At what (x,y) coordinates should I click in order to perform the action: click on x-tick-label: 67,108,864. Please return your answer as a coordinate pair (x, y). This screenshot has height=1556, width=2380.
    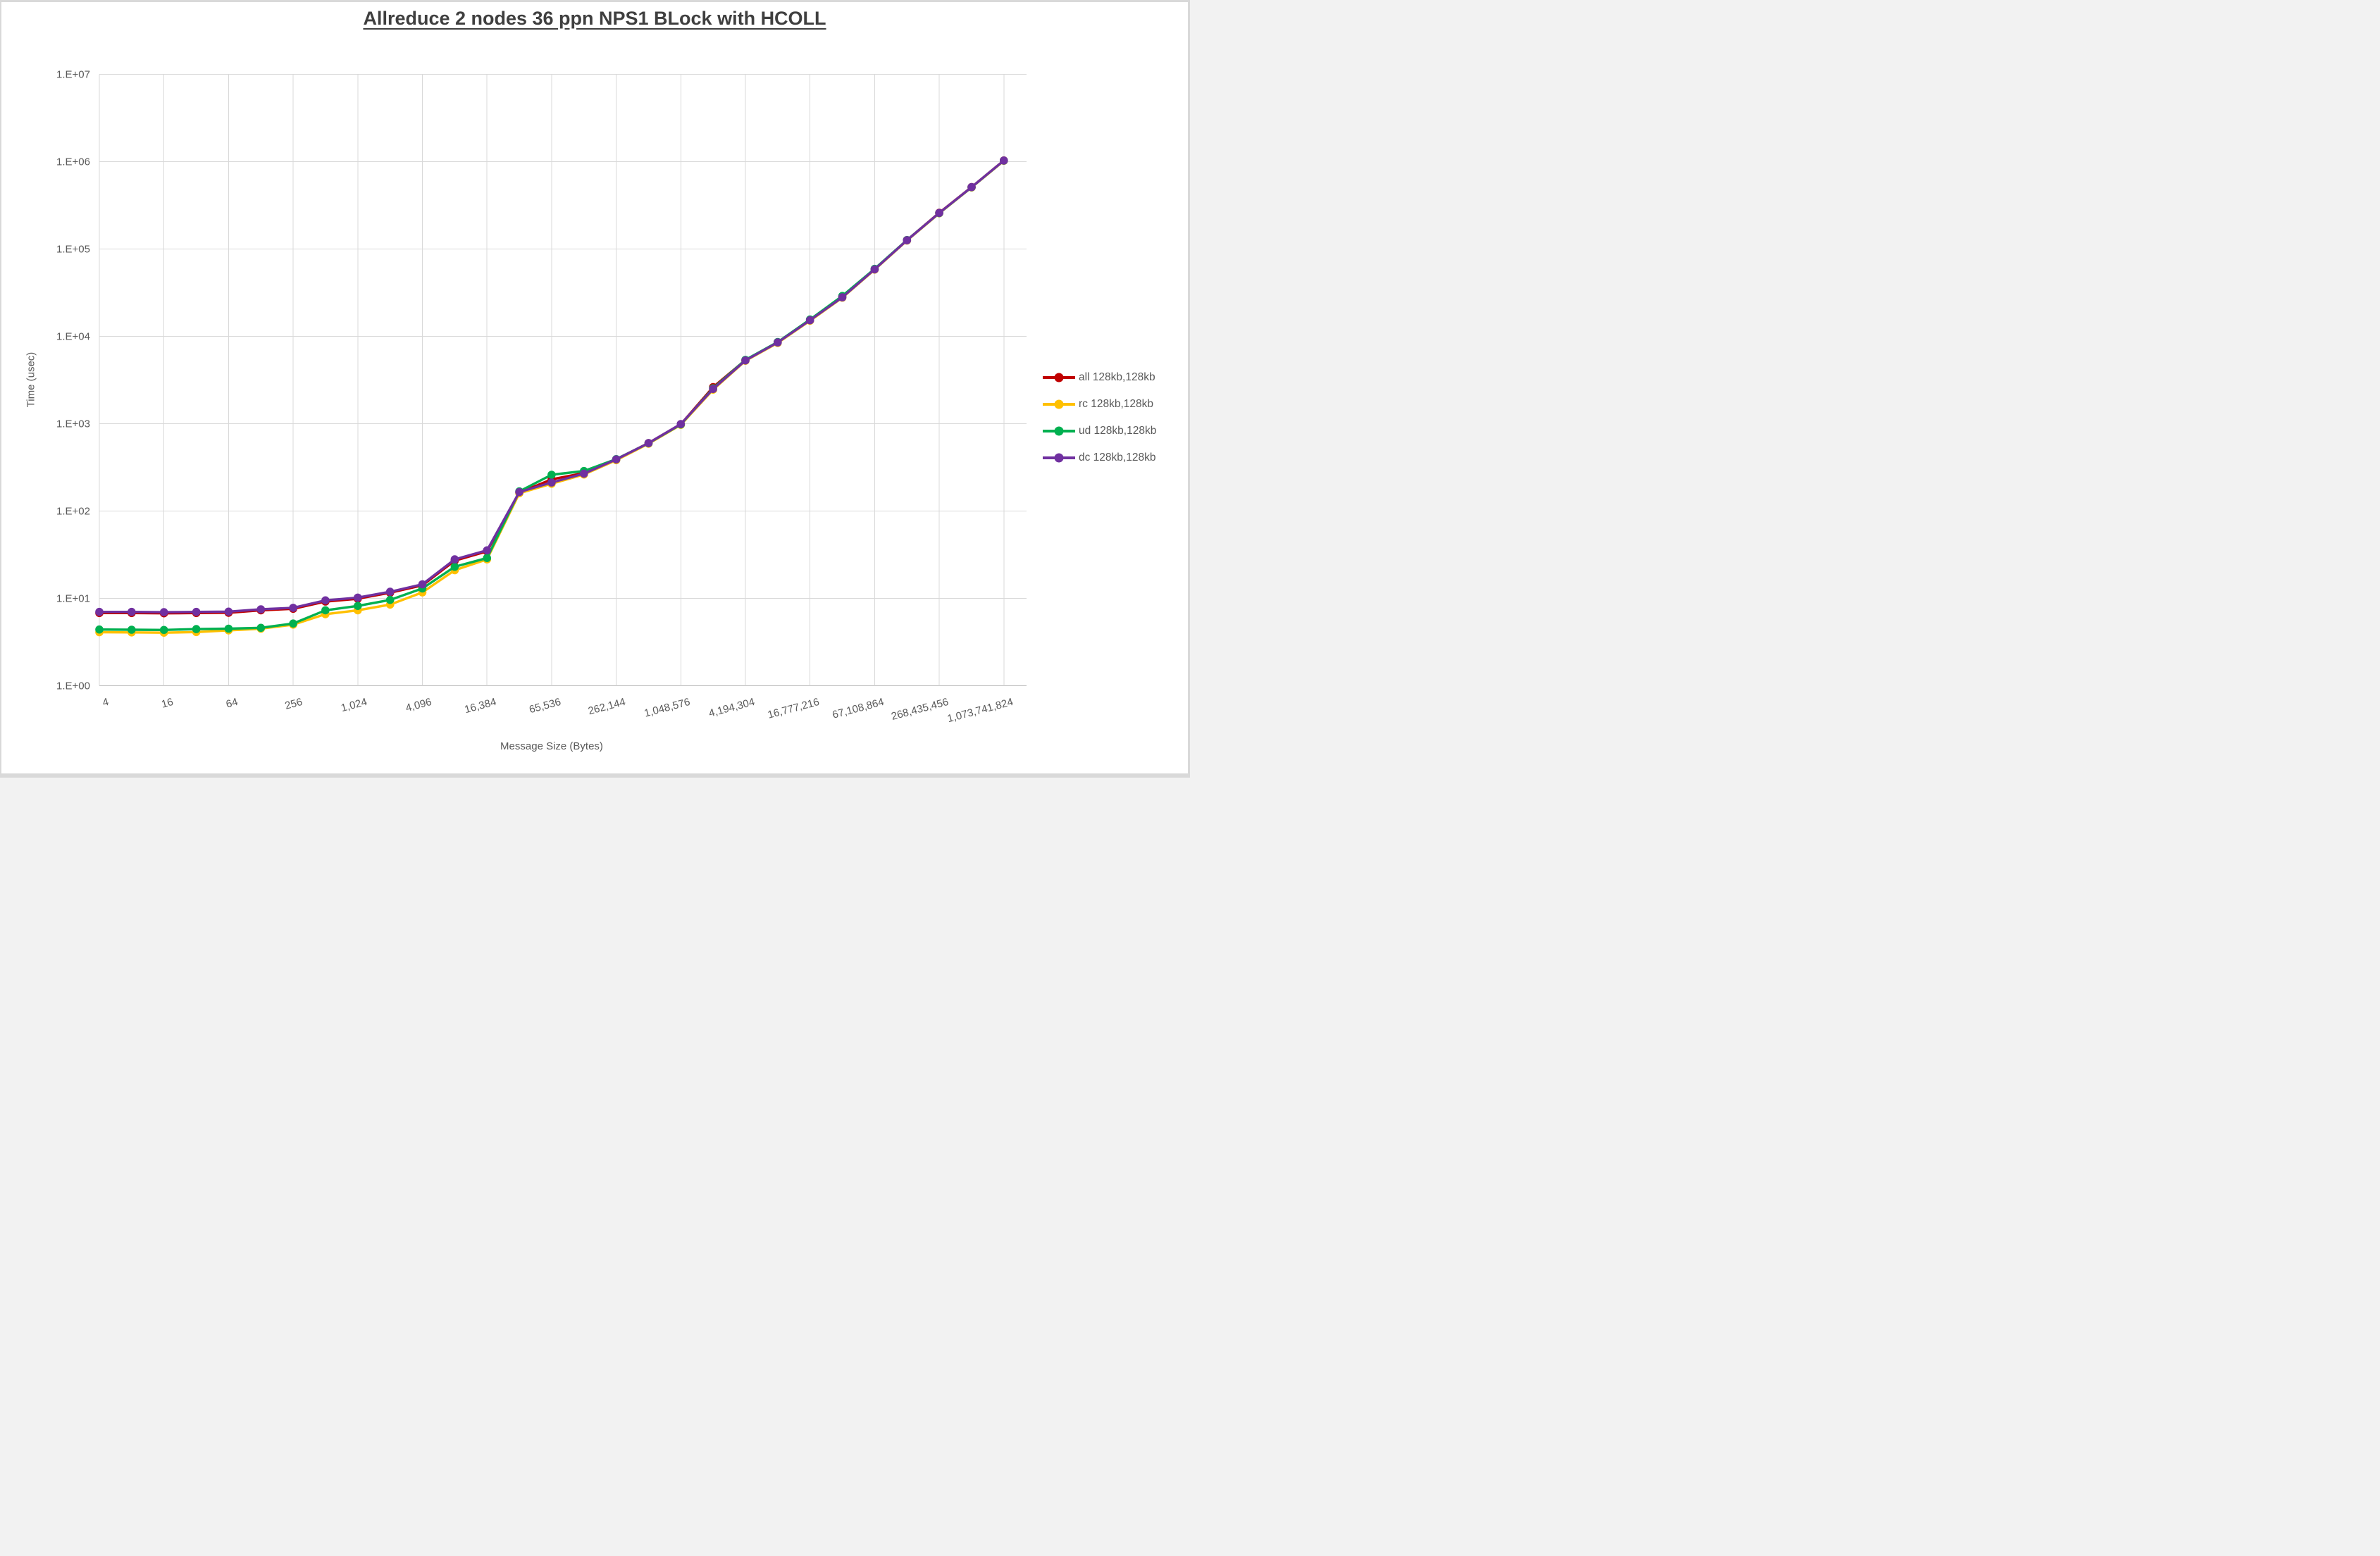
    Looking at the image, I should click on (858, 708).